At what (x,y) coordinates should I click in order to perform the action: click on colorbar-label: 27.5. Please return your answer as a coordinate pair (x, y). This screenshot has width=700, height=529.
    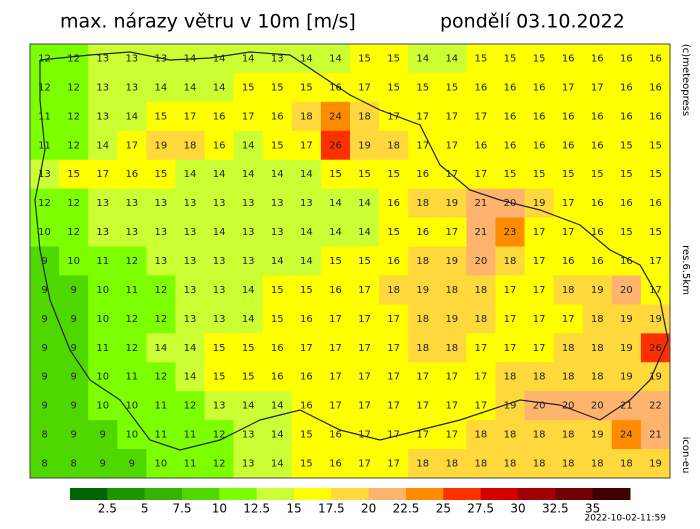
    Looking at the image, I should click on (480, 509).